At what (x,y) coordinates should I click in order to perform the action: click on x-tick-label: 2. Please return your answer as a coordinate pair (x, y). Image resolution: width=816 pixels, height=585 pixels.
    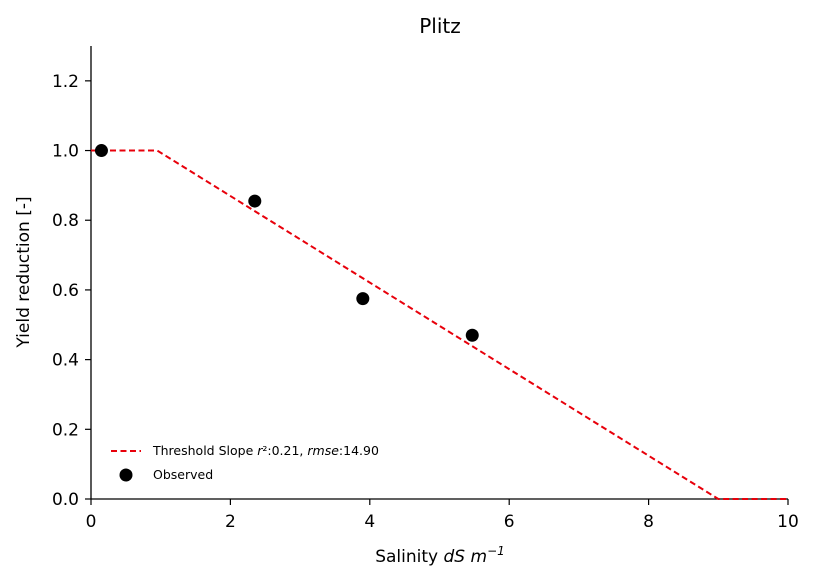
    Looking at the image, I should click on (230, 522).